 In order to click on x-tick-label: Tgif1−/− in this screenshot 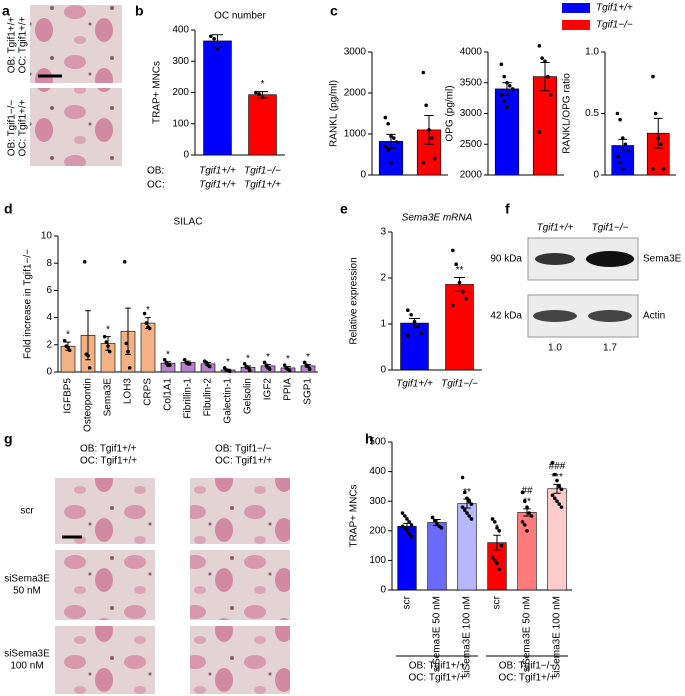, I will do `click(262, 171)`.